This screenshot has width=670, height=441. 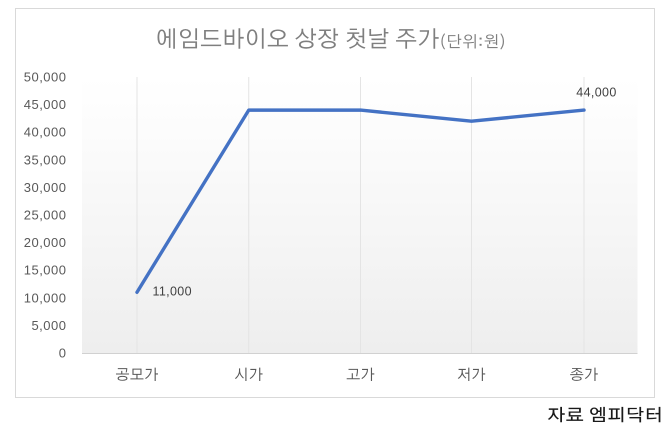 What do you see at coordinates (172, 292) in the screenshot?
I see `svg-text: 11,000` at bounding box center [172, 292].